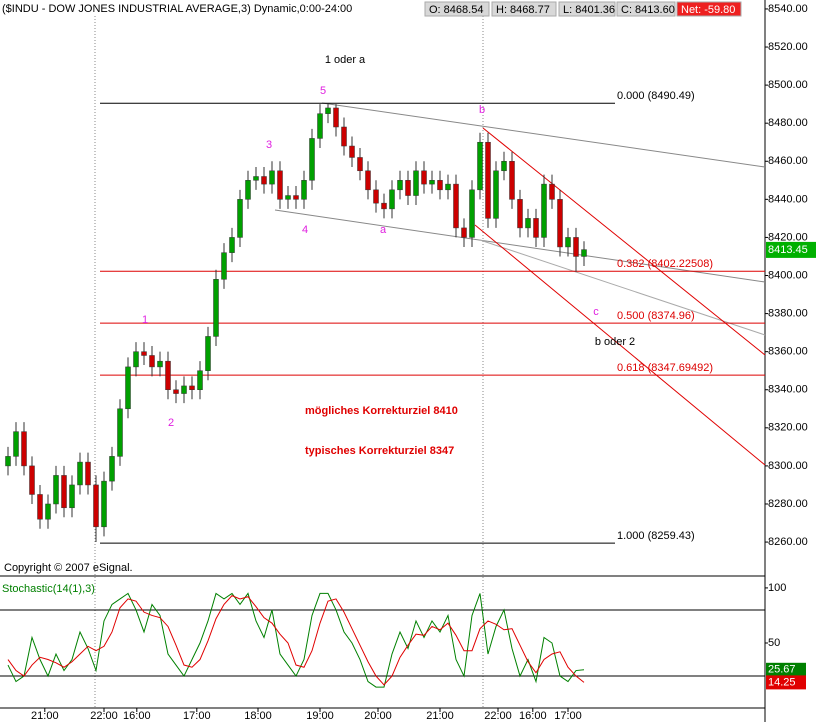  I want to click on info-value: H: 8468.77, so click(523, 10).